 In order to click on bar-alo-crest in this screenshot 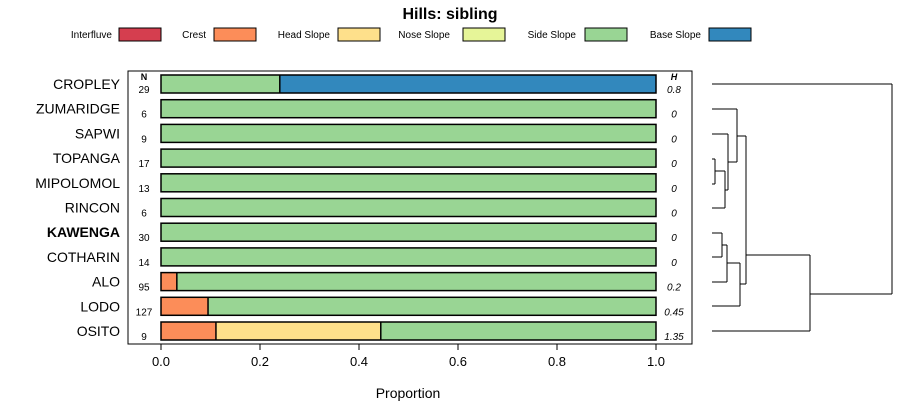, I will do `click(169, 281)`.